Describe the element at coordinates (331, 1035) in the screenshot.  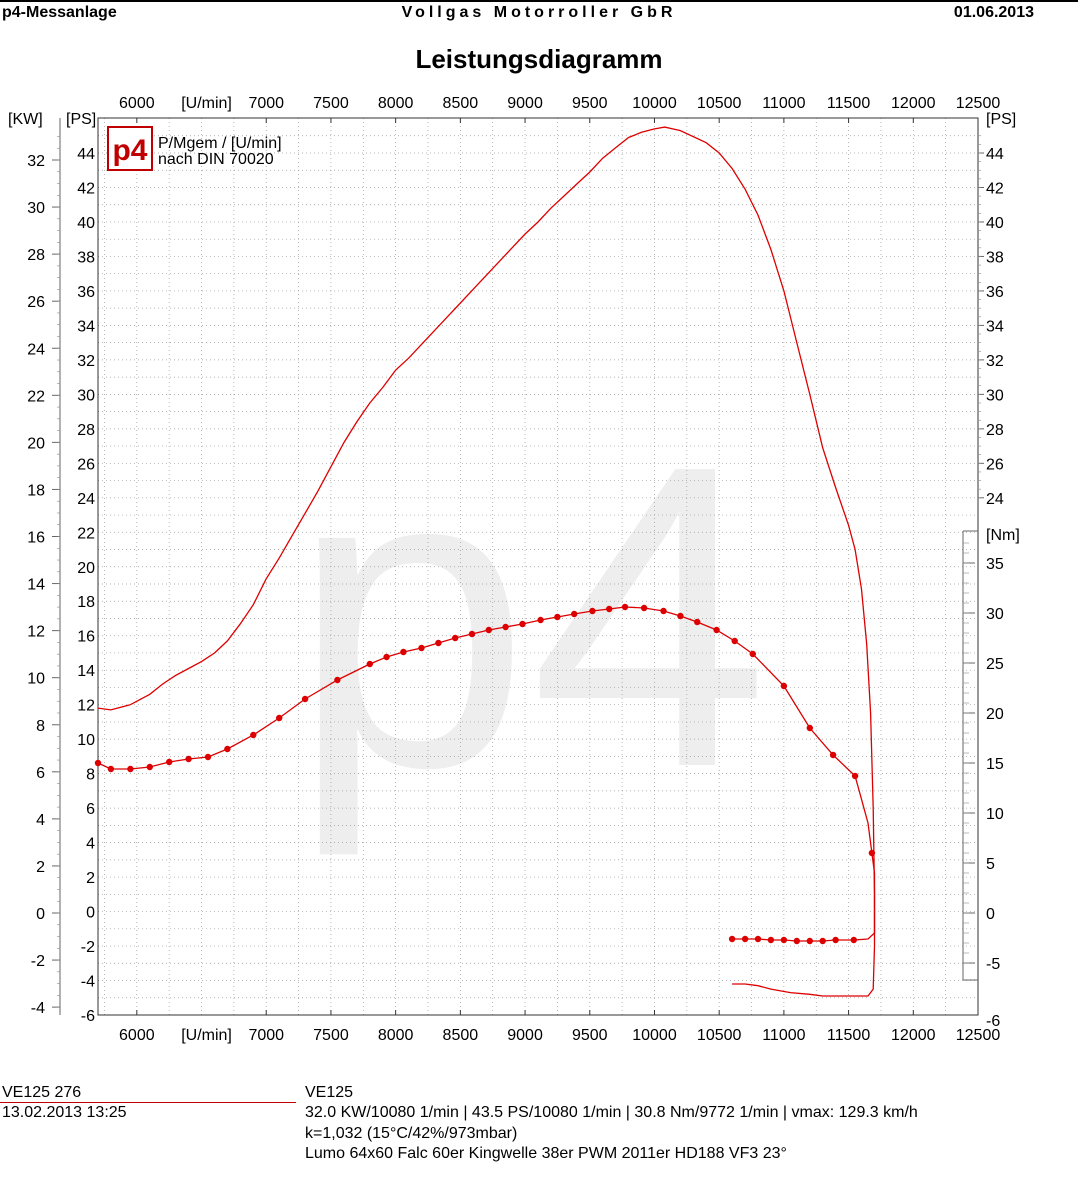
I see `x-tick-label-bottom: 7500` at that location.